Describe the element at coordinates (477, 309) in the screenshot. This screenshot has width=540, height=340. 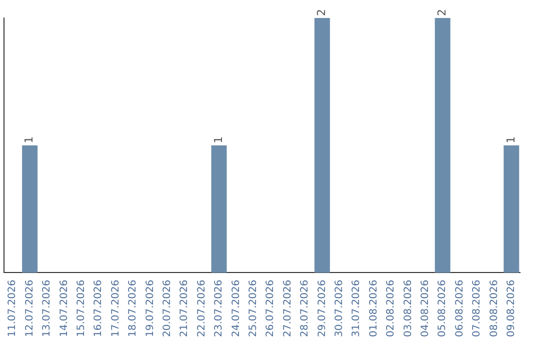
I see `x-tick-label: 07.08.2026` at that location.